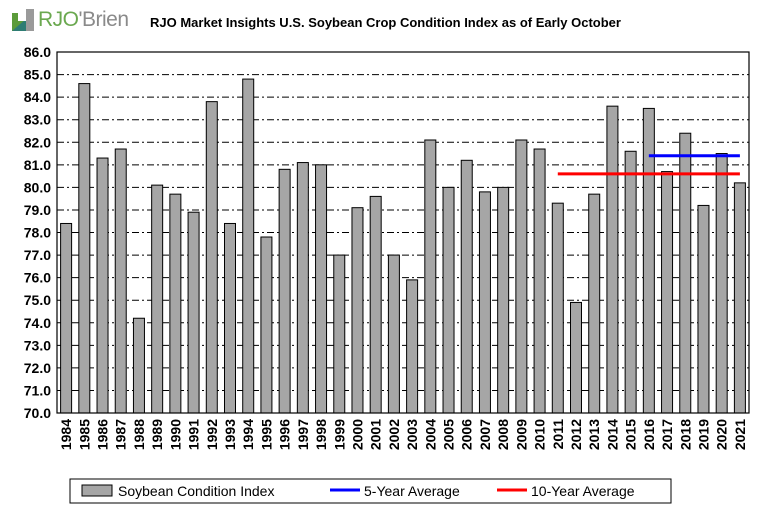 This screenshot has height=516, width=763. Describe the element at coordinates (37, 345) in the screenshot. I see `y-tick-label: 73.0` at that location.